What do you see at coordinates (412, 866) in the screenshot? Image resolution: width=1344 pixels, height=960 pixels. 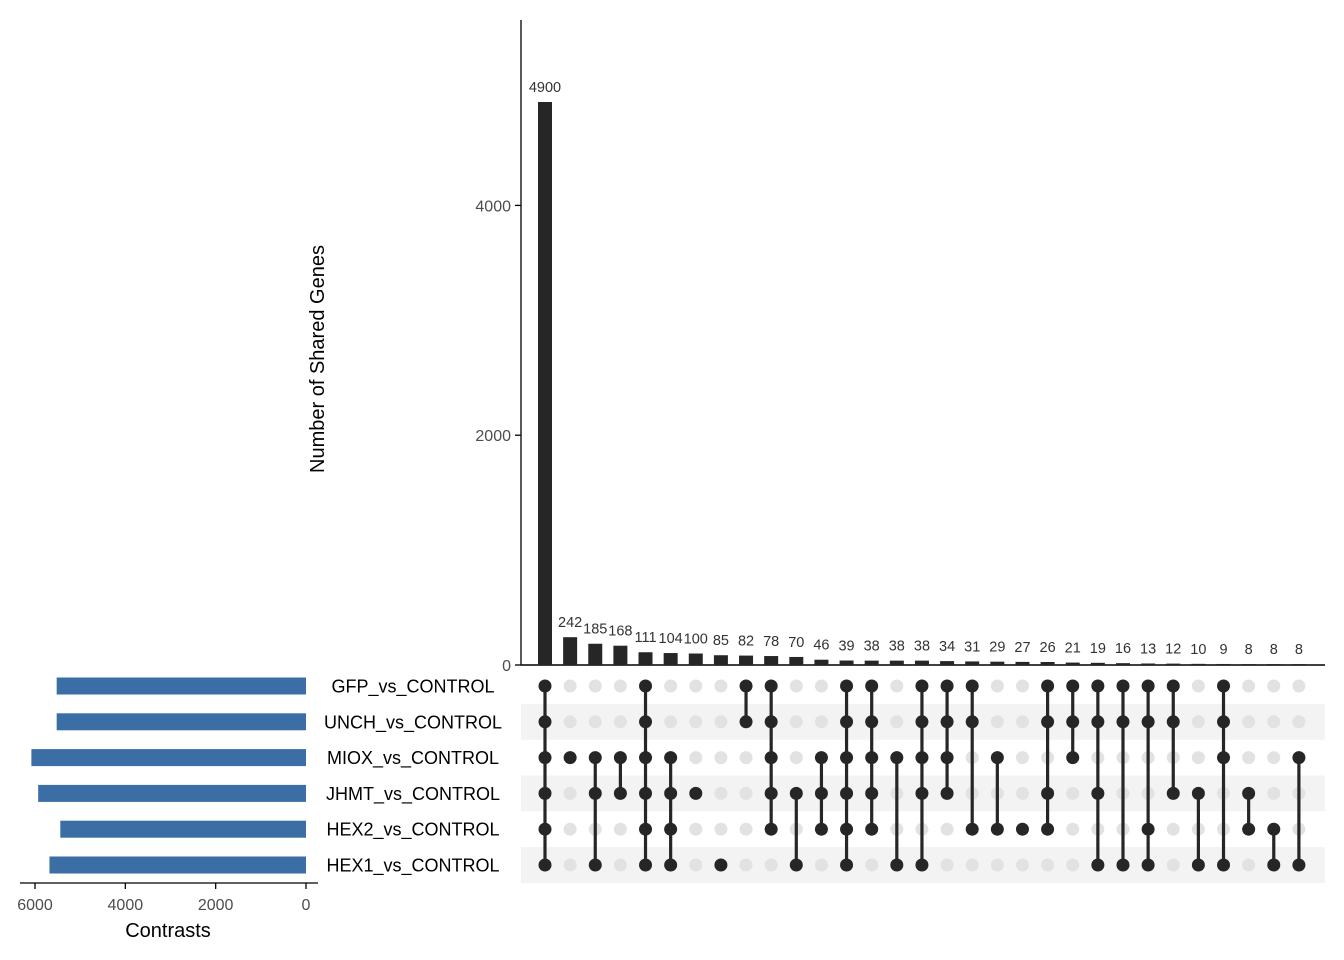 I see `set-name-label: HEX1_vs_CONTROL` at bounding box center [412, 866].